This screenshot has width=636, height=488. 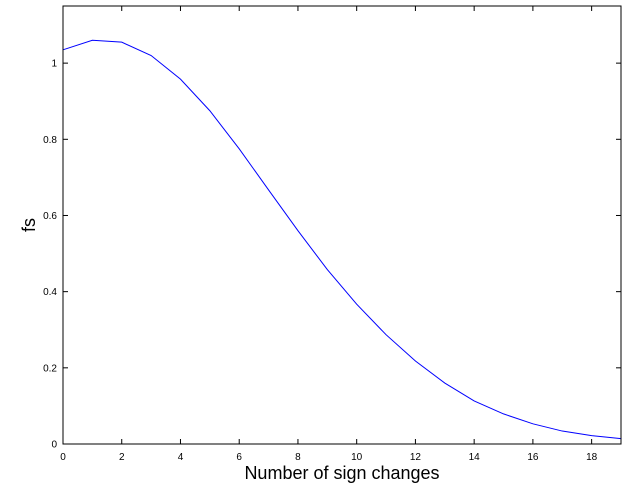 What do you see at coordinates (592, 457) in the screenshot?
I see `x-tick-label: 18` at bounding box center [592, 457].